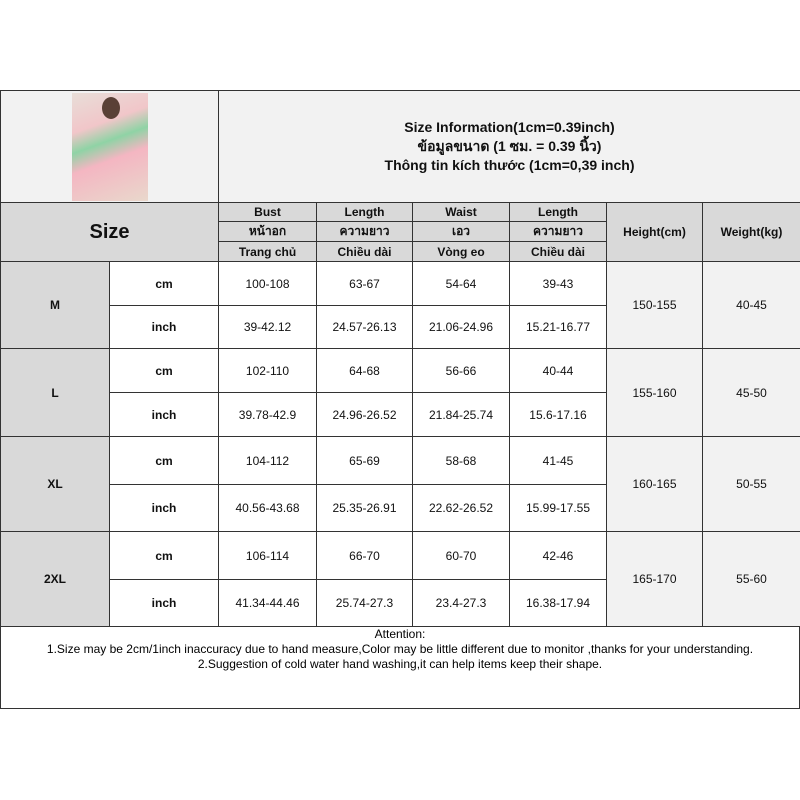 The image size is (800, 800). What do you see at coordinates (461, 603) in the screenshot?
I see `measurement-cell: 23.4-27.3` at bounding box center [461, 603].